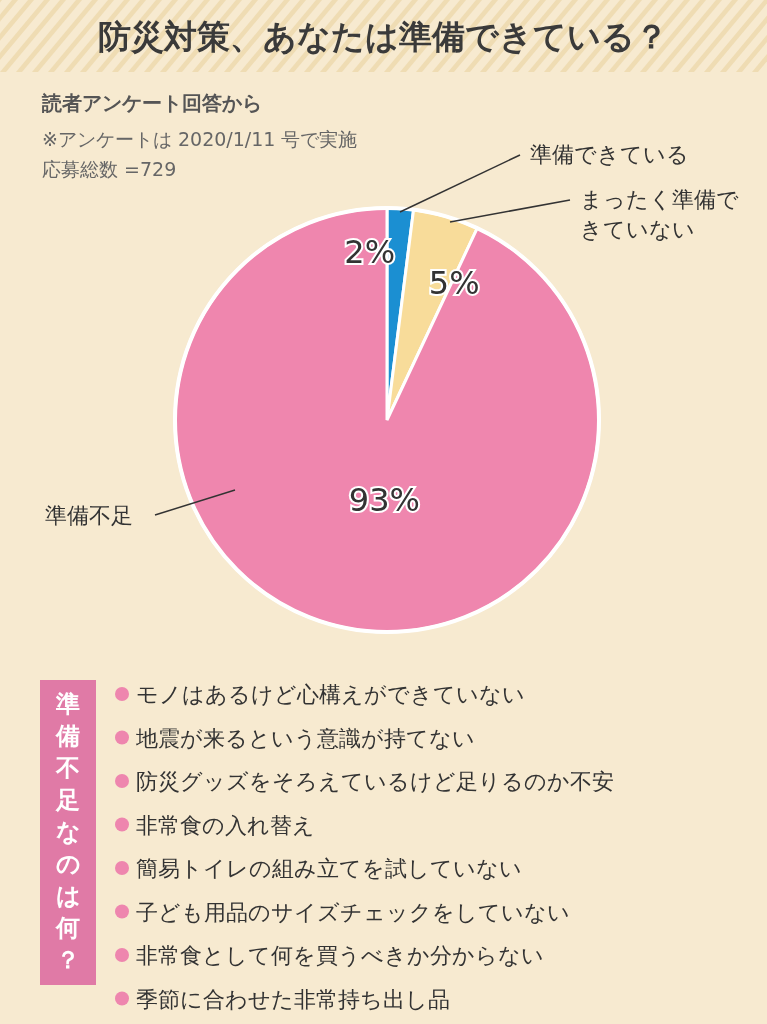 This screenshot has width=767, height=1024. What do you see at coordinates (340, 955) in the screenshot?
I see `text: 非常食として何を買うべきか分からない` at bounding box center [340, 955].